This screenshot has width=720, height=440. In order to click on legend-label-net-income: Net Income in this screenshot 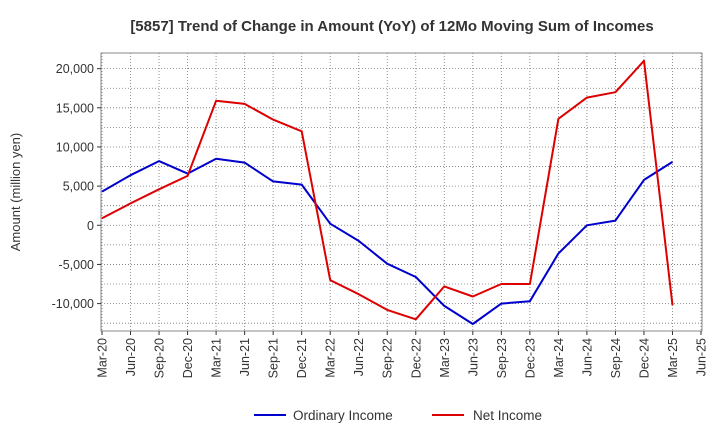, I will do `click(507, 415)`.